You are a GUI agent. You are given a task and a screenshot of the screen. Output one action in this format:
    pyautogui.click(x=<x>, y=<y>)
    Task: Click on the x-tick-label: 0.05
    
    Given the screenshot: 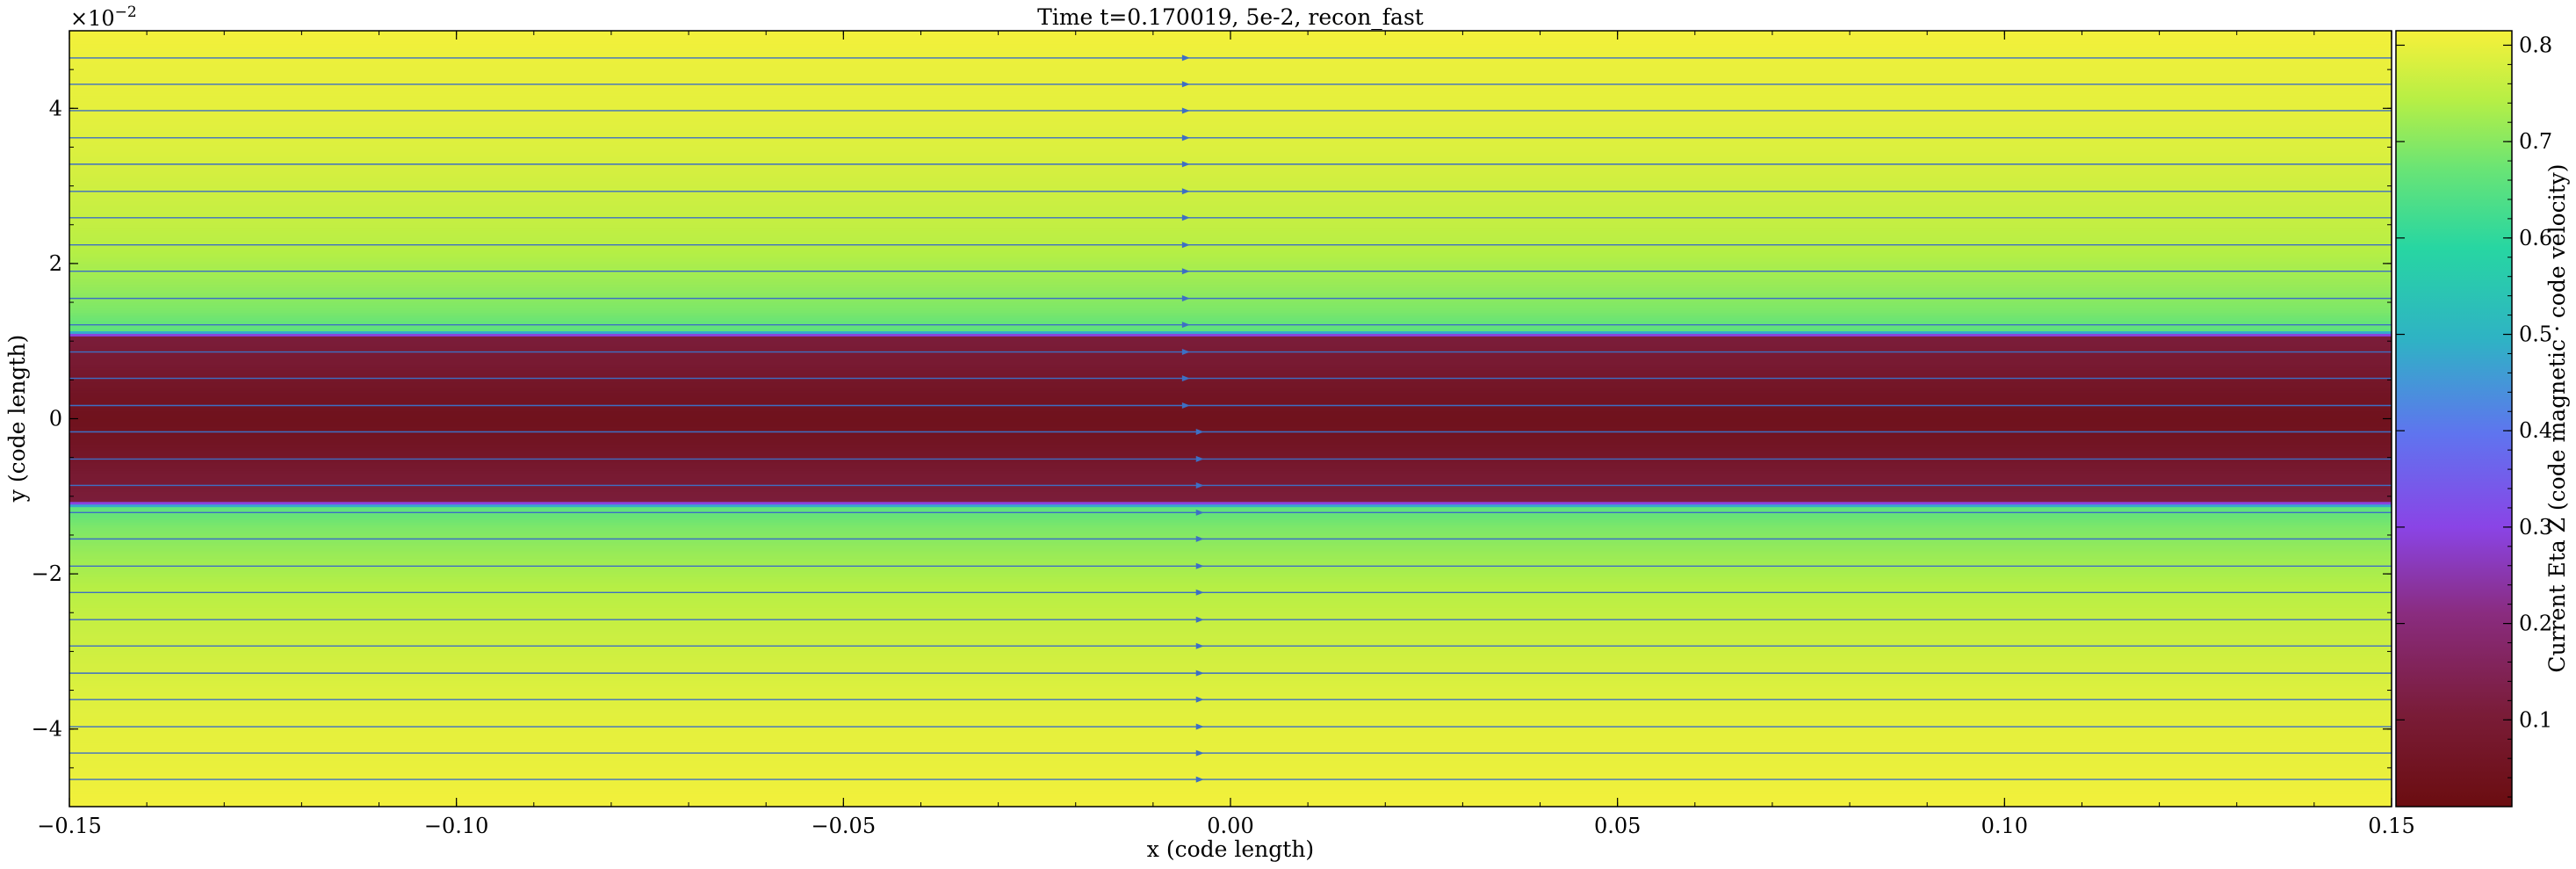 What is the action you would take?
    pyautogui.click(x=1617, y=826)
    